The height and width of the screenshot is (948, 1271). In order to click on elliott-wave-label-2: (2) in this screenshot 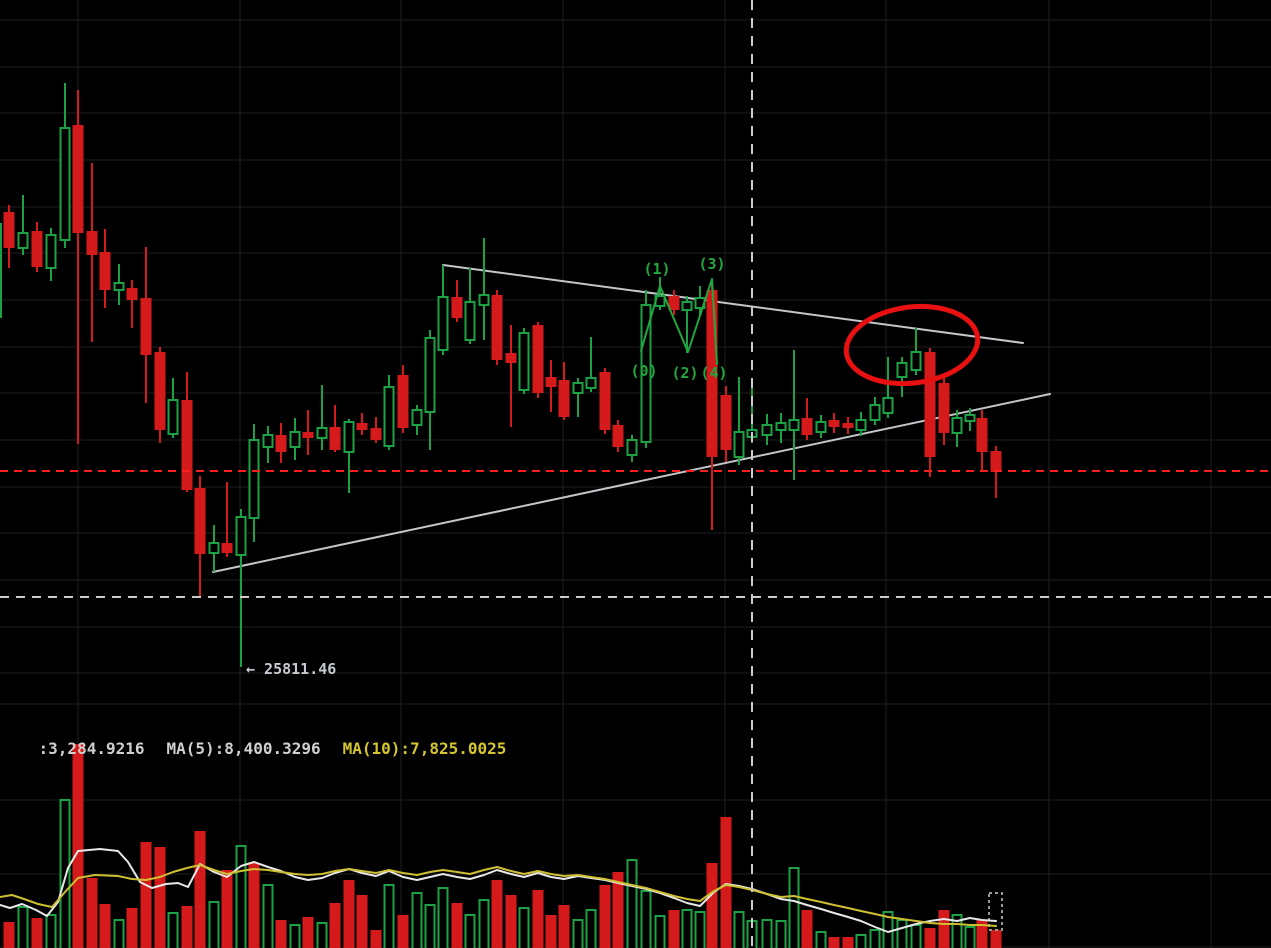, I will do `click(685, 373)`.